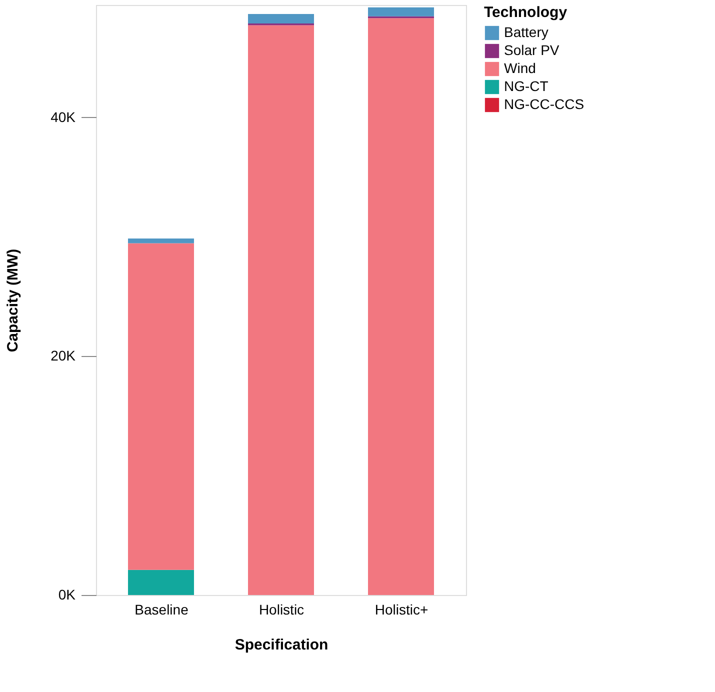  What do you see at coordinates (532, 50) in the screenshot?
I see `legend-label: Solar PV` at bounding box center [532, 50].